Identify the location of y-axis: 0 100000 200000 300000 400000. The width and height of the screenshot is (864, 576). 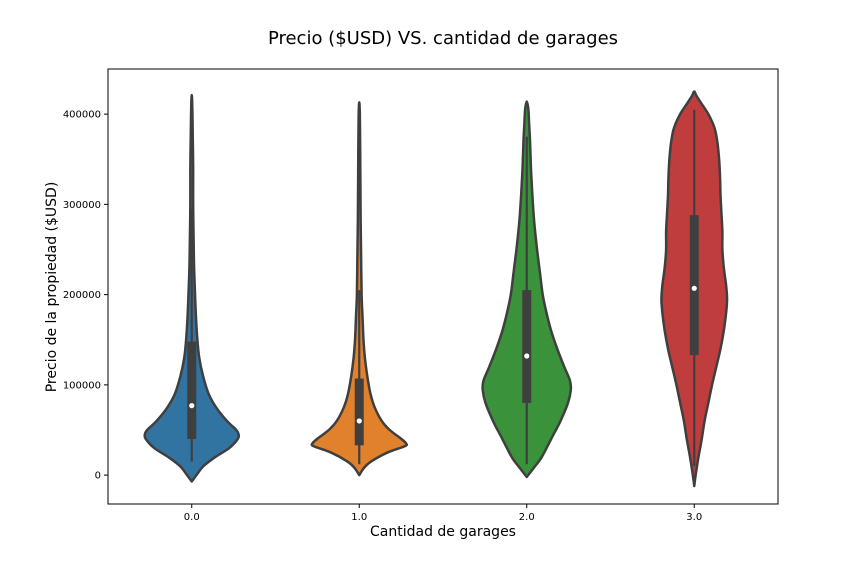
(85, 296).